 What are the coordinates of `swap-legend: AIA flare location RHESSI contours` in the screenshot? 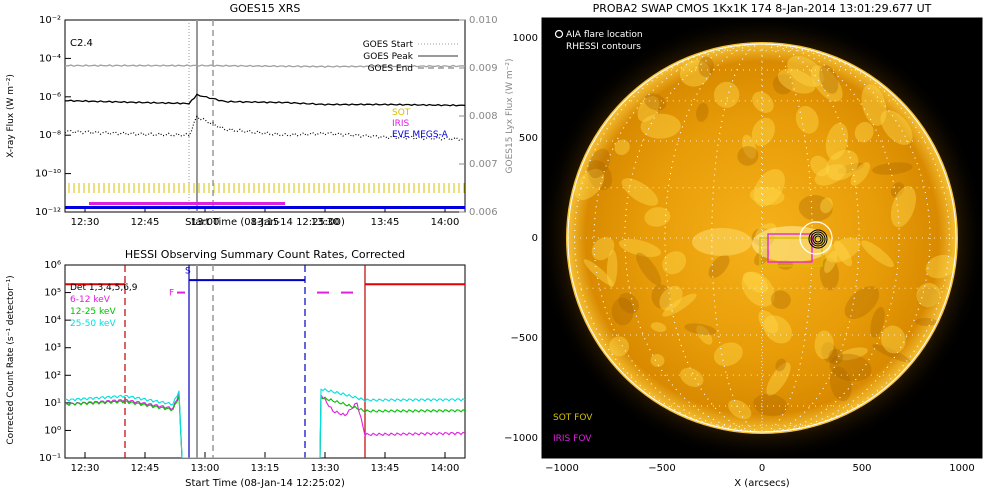 It's located at (598, 40).